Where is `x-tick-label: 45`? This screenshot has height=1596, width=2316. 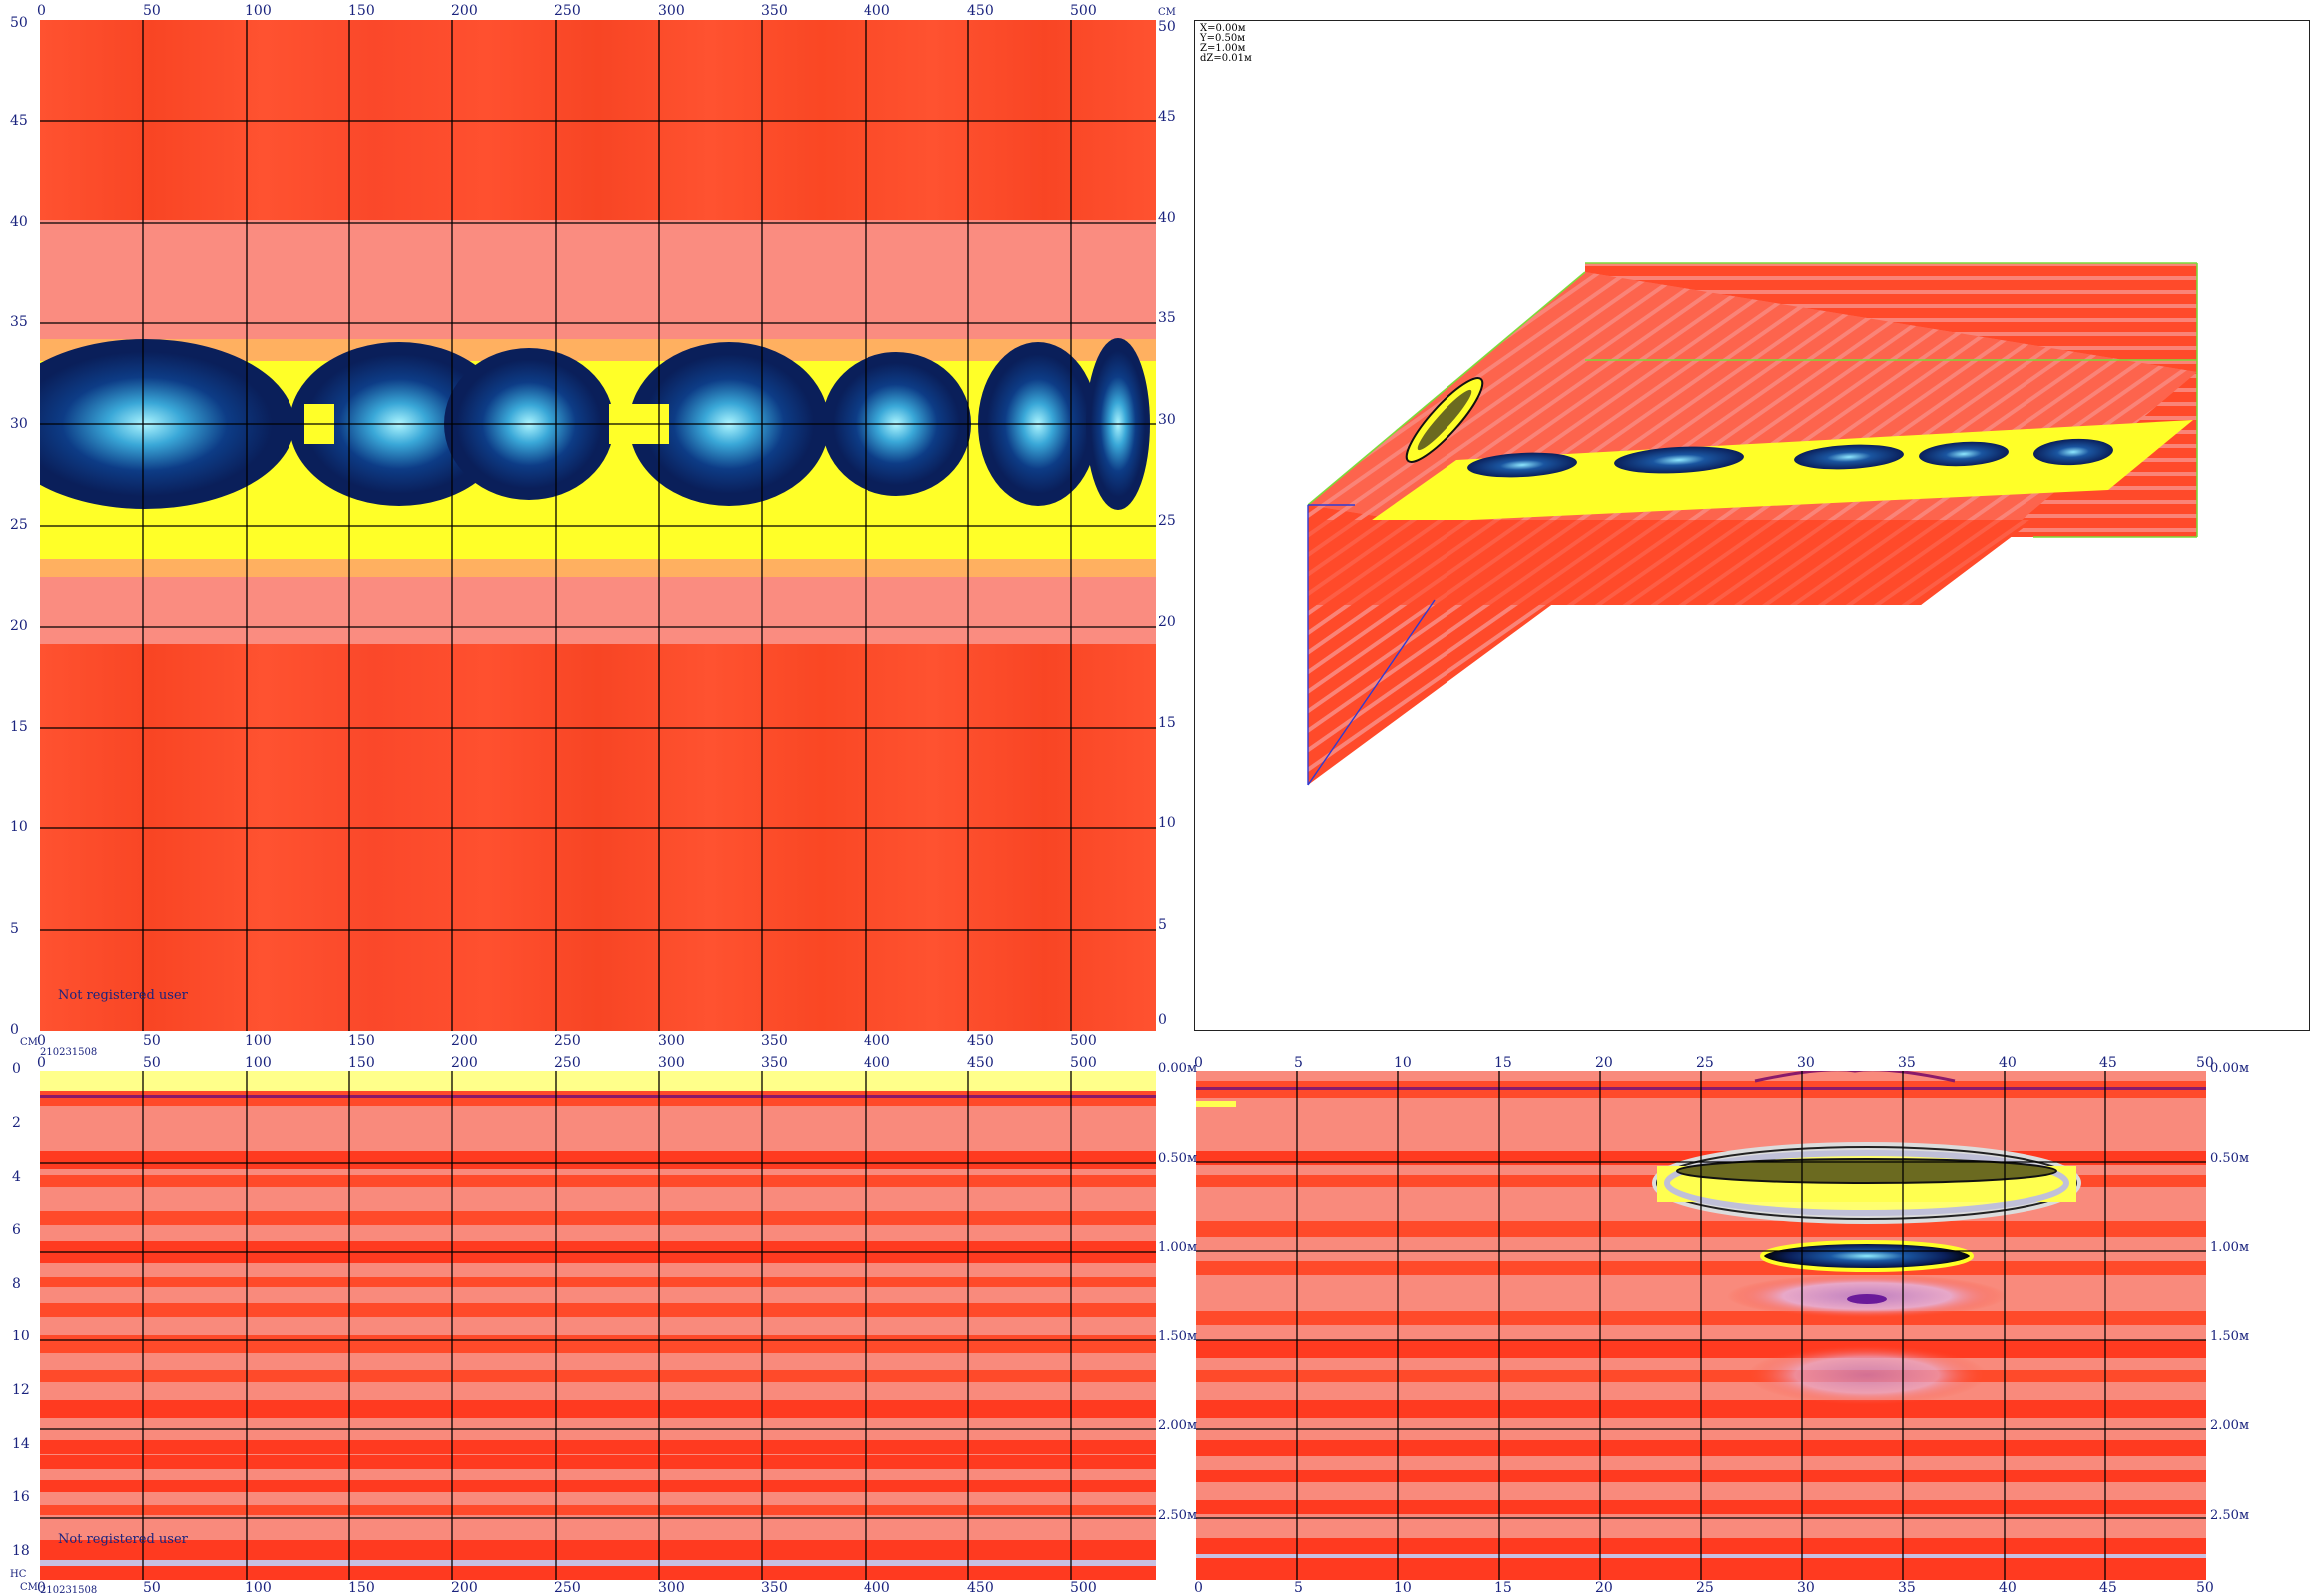 x-tick-label: 45 is located at coordinates (2108, 1063).